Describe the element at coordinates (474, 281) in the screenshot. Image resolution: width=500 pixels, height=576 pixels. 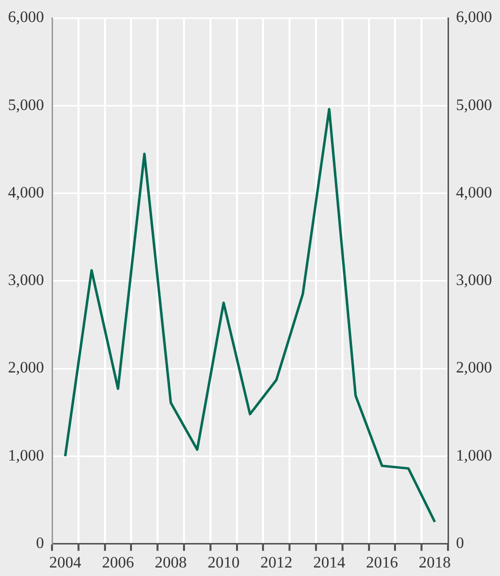
I see `y2-tick-label: 3,000` at that location.